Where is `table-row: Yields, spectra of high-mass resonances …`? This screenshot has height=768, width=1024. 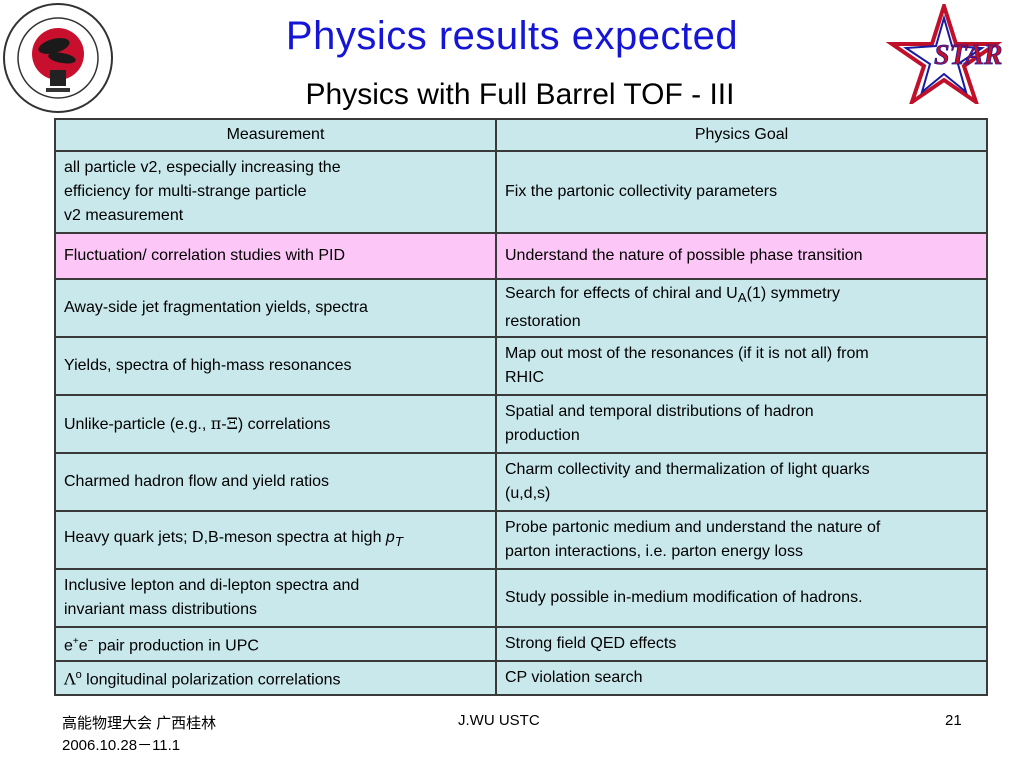 table-row: Yields, spectra of high-mass resonances … is located at coordinates (521, 366).